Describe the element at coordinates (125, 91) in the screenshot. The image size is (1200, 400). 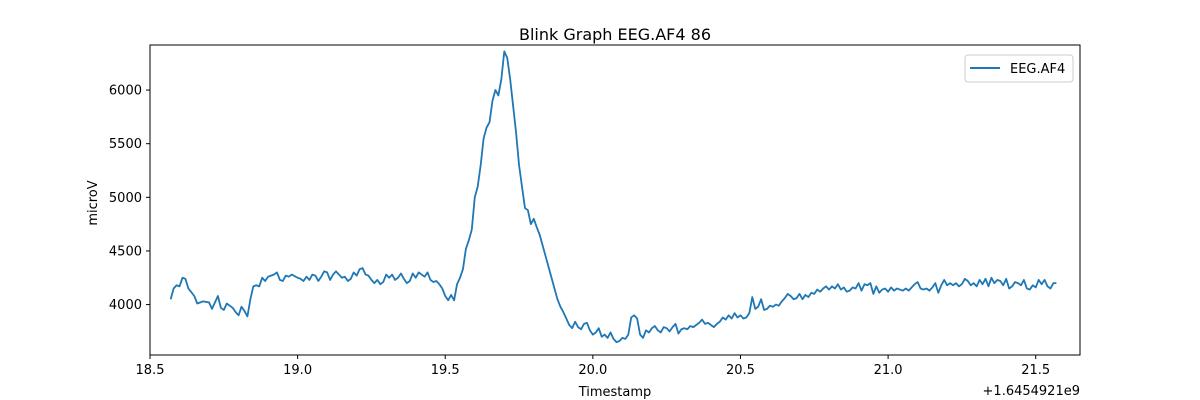
I see `y-tick-label: 6000` at that location.